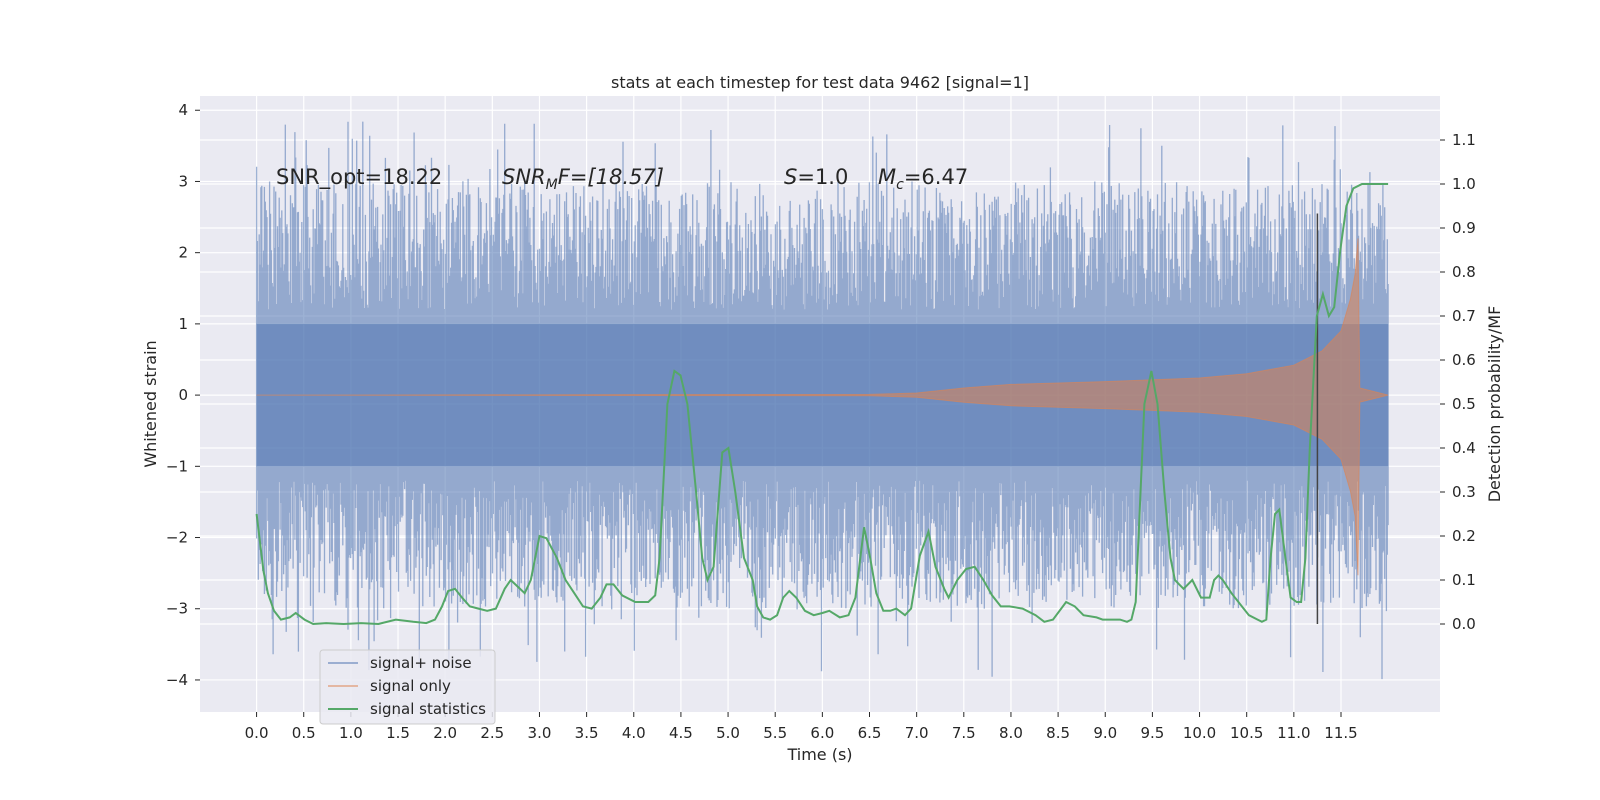  What do you see at coordinates (428, 709) in the screenshot?
I see `legend-label-signal-statistics: signal statistics` at bounding box center [428, 709].